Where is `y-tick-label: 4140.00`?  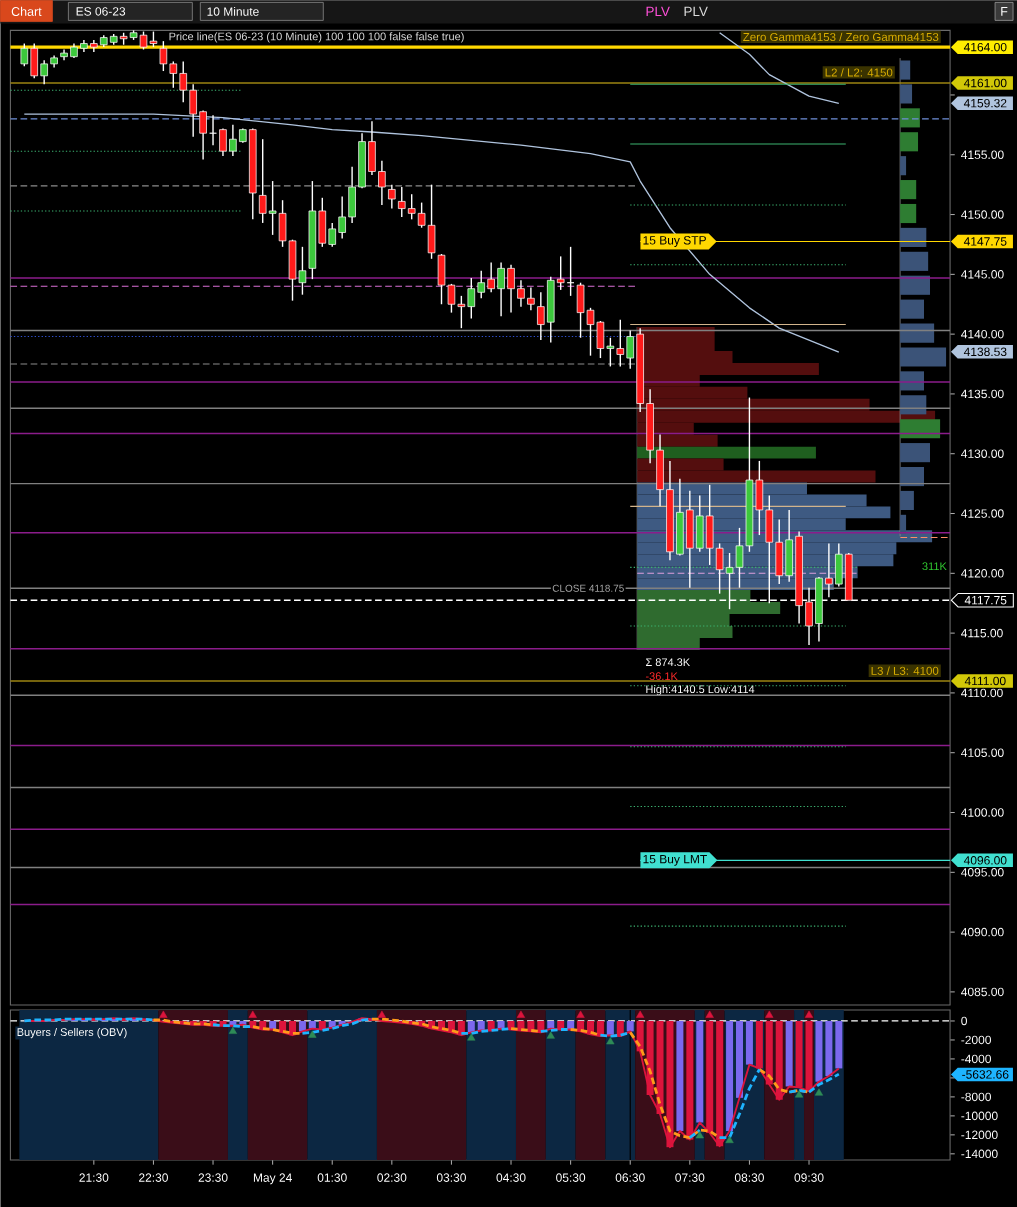
y-tick-label: 4140.00 is located at coordinates (982, 334).